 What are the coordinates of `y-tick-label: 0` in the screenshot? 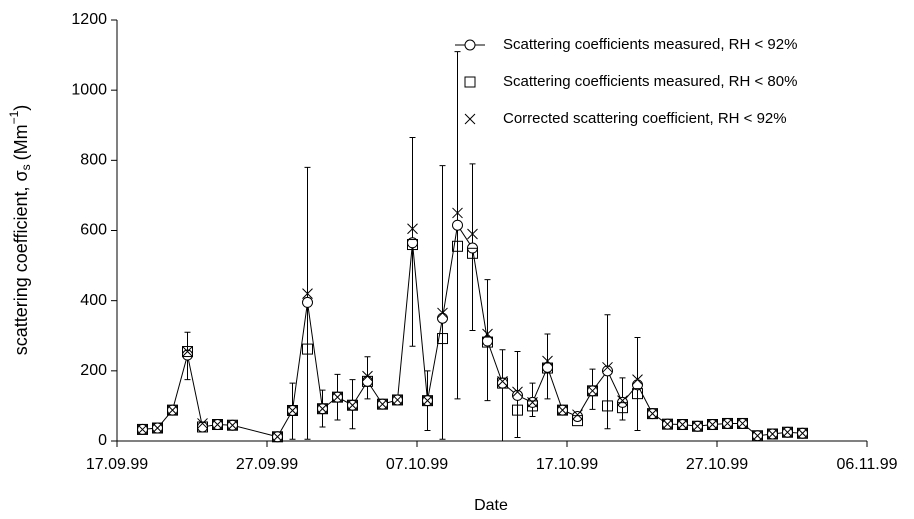 It's located at (102, 440).